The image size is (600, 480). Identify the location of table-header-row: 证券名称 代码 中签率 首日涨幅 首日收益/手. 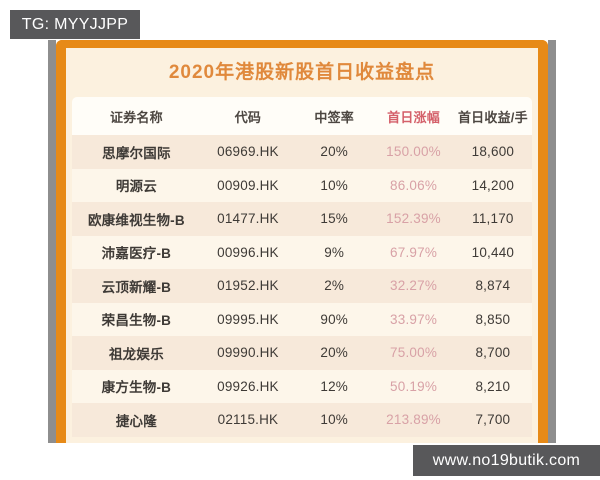
(302, 116).